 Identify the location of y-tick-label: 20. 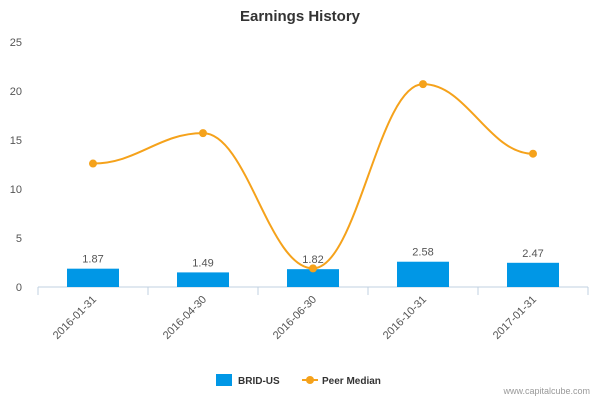
(16, 92).